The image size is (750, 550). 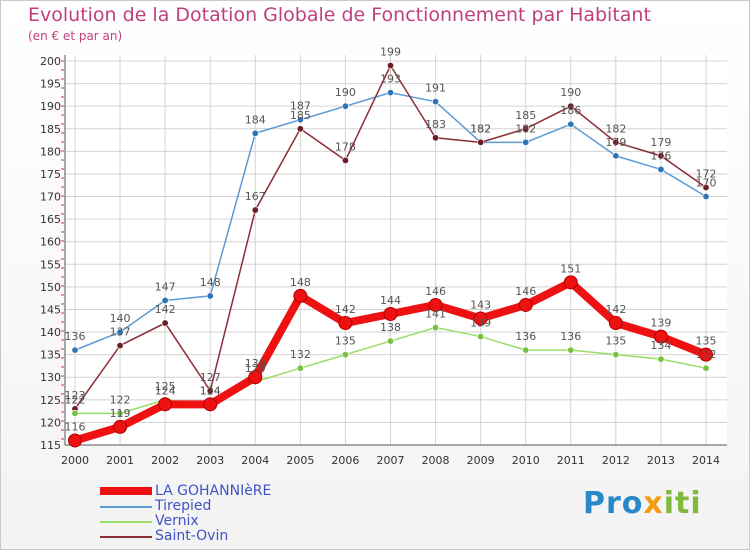 I want to click on legend-label: LA GOHANNIèRE, so click(x=213, y=491).